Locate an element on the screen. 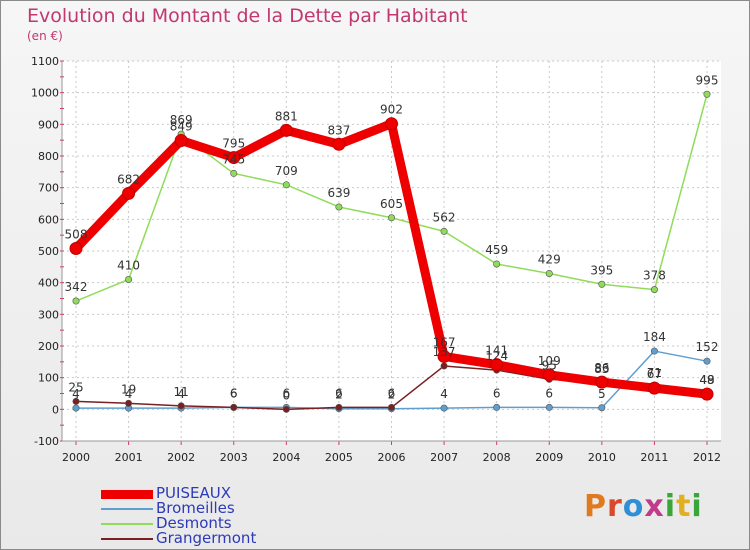 The image size is (750, 550). data-label-desmonts: 639 is located at coordinates (338, 193).